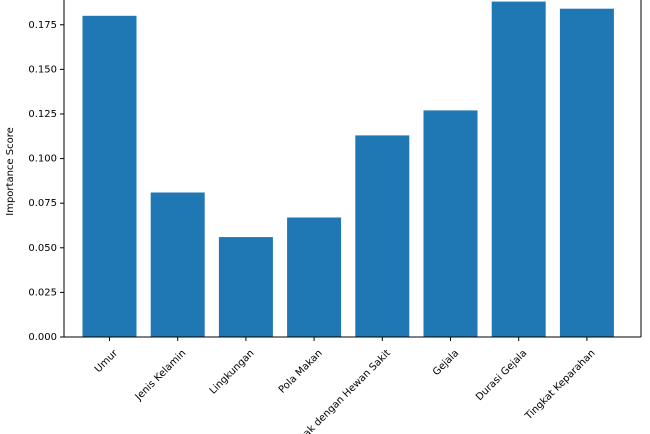 The height and width of the screenshot is (434, 650). Describe the element at coordinates (42, 69) in the screenshot. I see `y-tick-label: 0.150` at that location.